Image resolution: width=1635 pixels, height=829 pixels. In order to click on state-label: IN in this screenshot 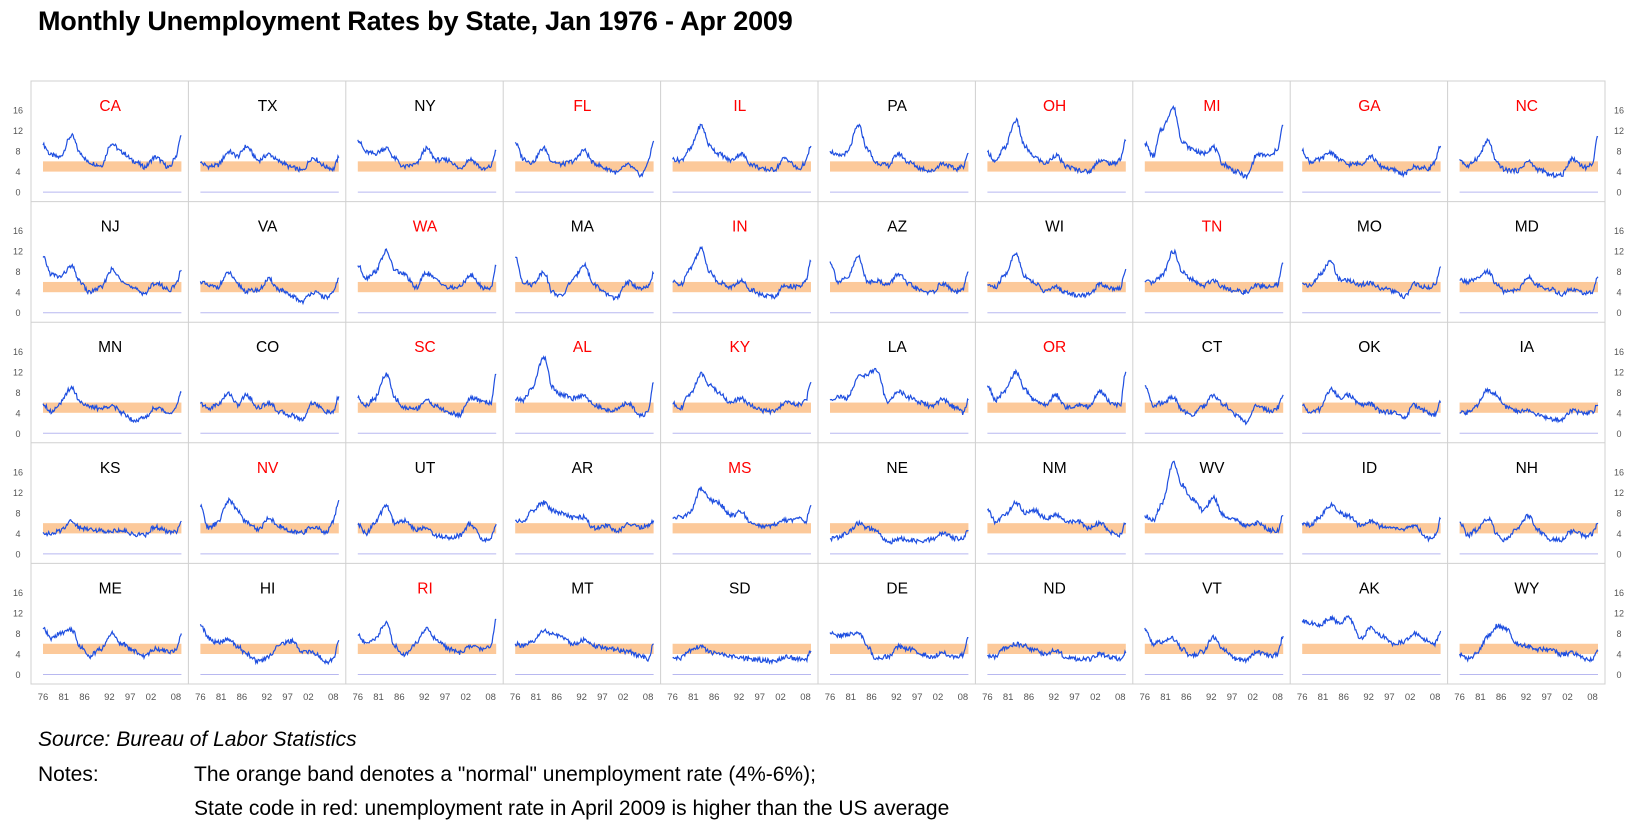, I will do `click(740, 227)`.